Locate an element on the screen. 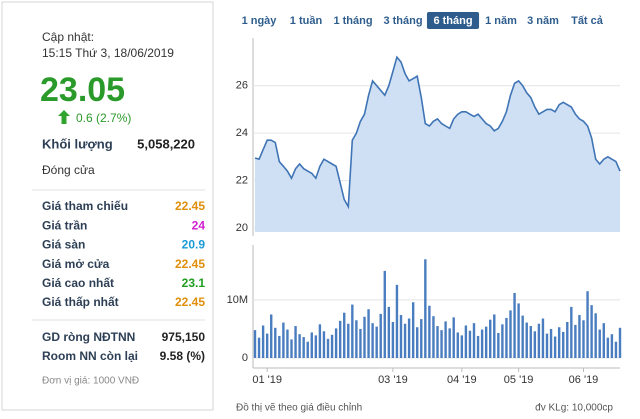 This screenshot has height=419, width=640. y-tick-label: 0 is located at coordinates (245, 358).